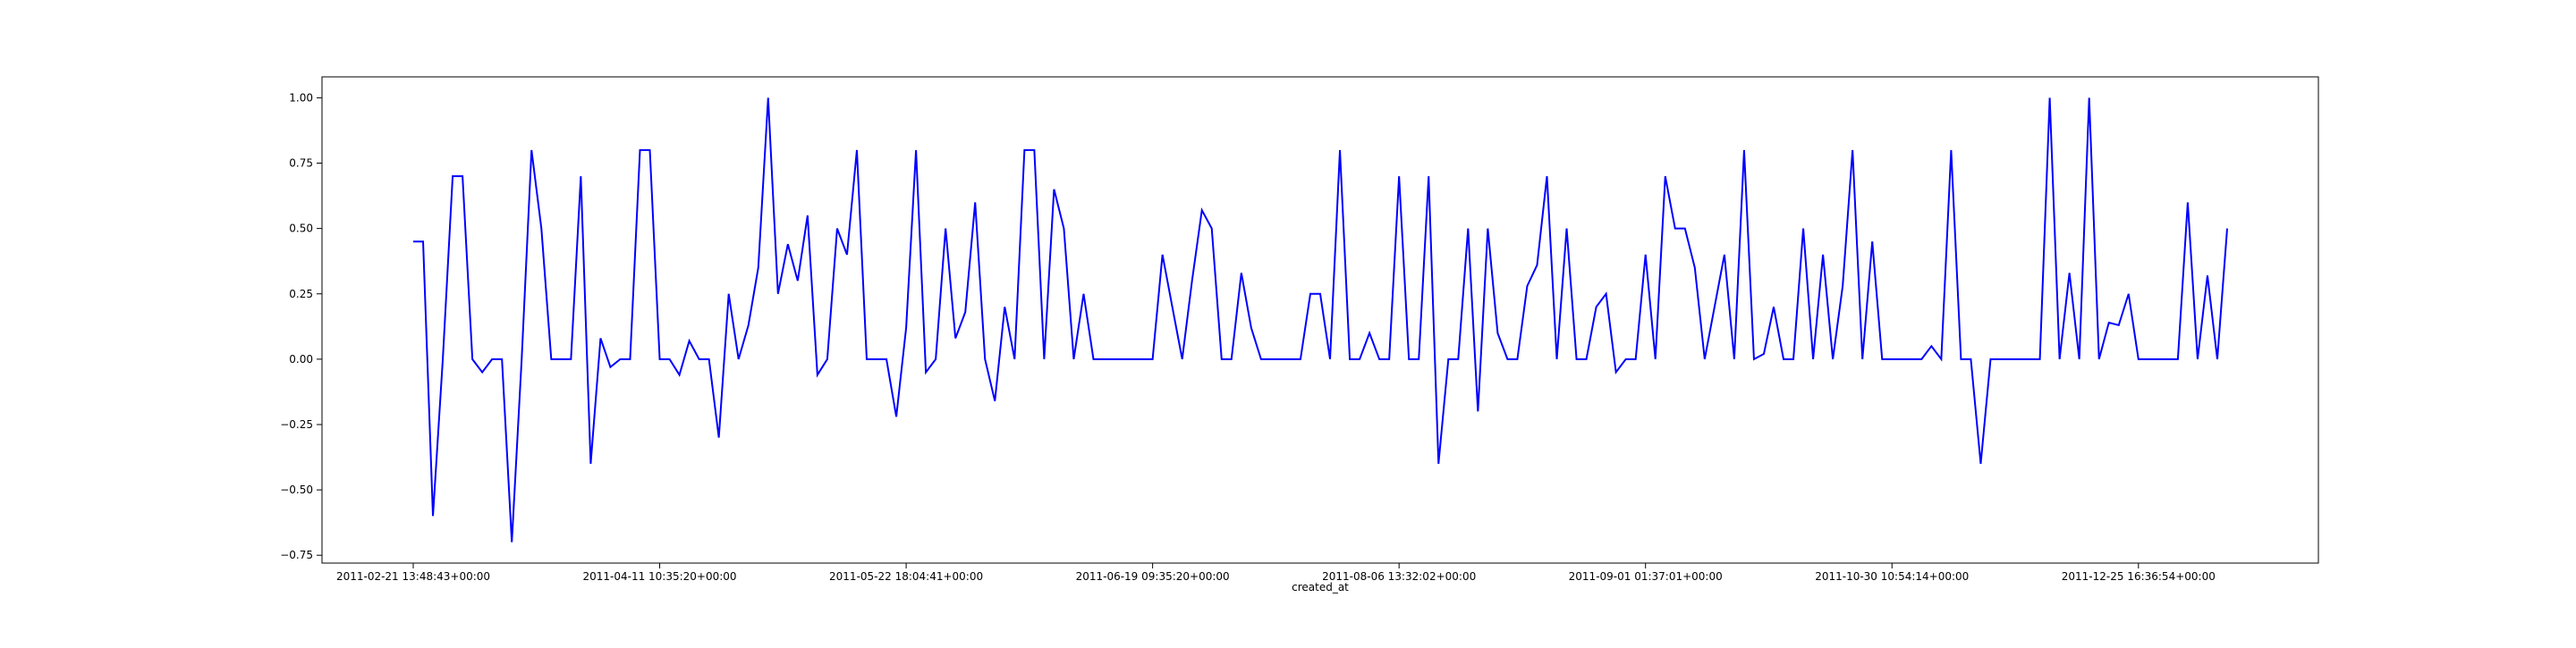  Describe the element at coordinates (301, 359) in the screenshot. I see `y-tick-label: 0.00` at that location.